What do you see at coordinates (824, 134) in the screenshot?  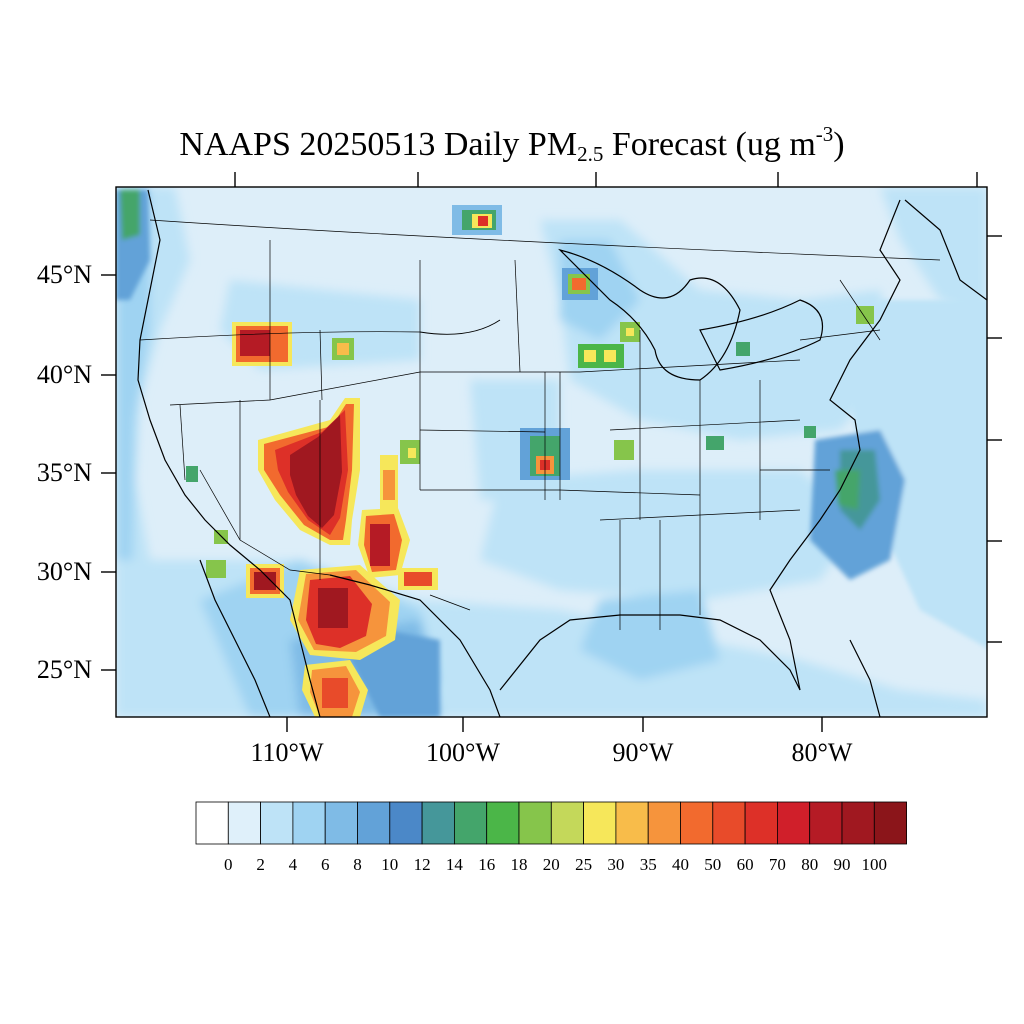 I see `title-superscript: -3` at bounding box center [824, 134].